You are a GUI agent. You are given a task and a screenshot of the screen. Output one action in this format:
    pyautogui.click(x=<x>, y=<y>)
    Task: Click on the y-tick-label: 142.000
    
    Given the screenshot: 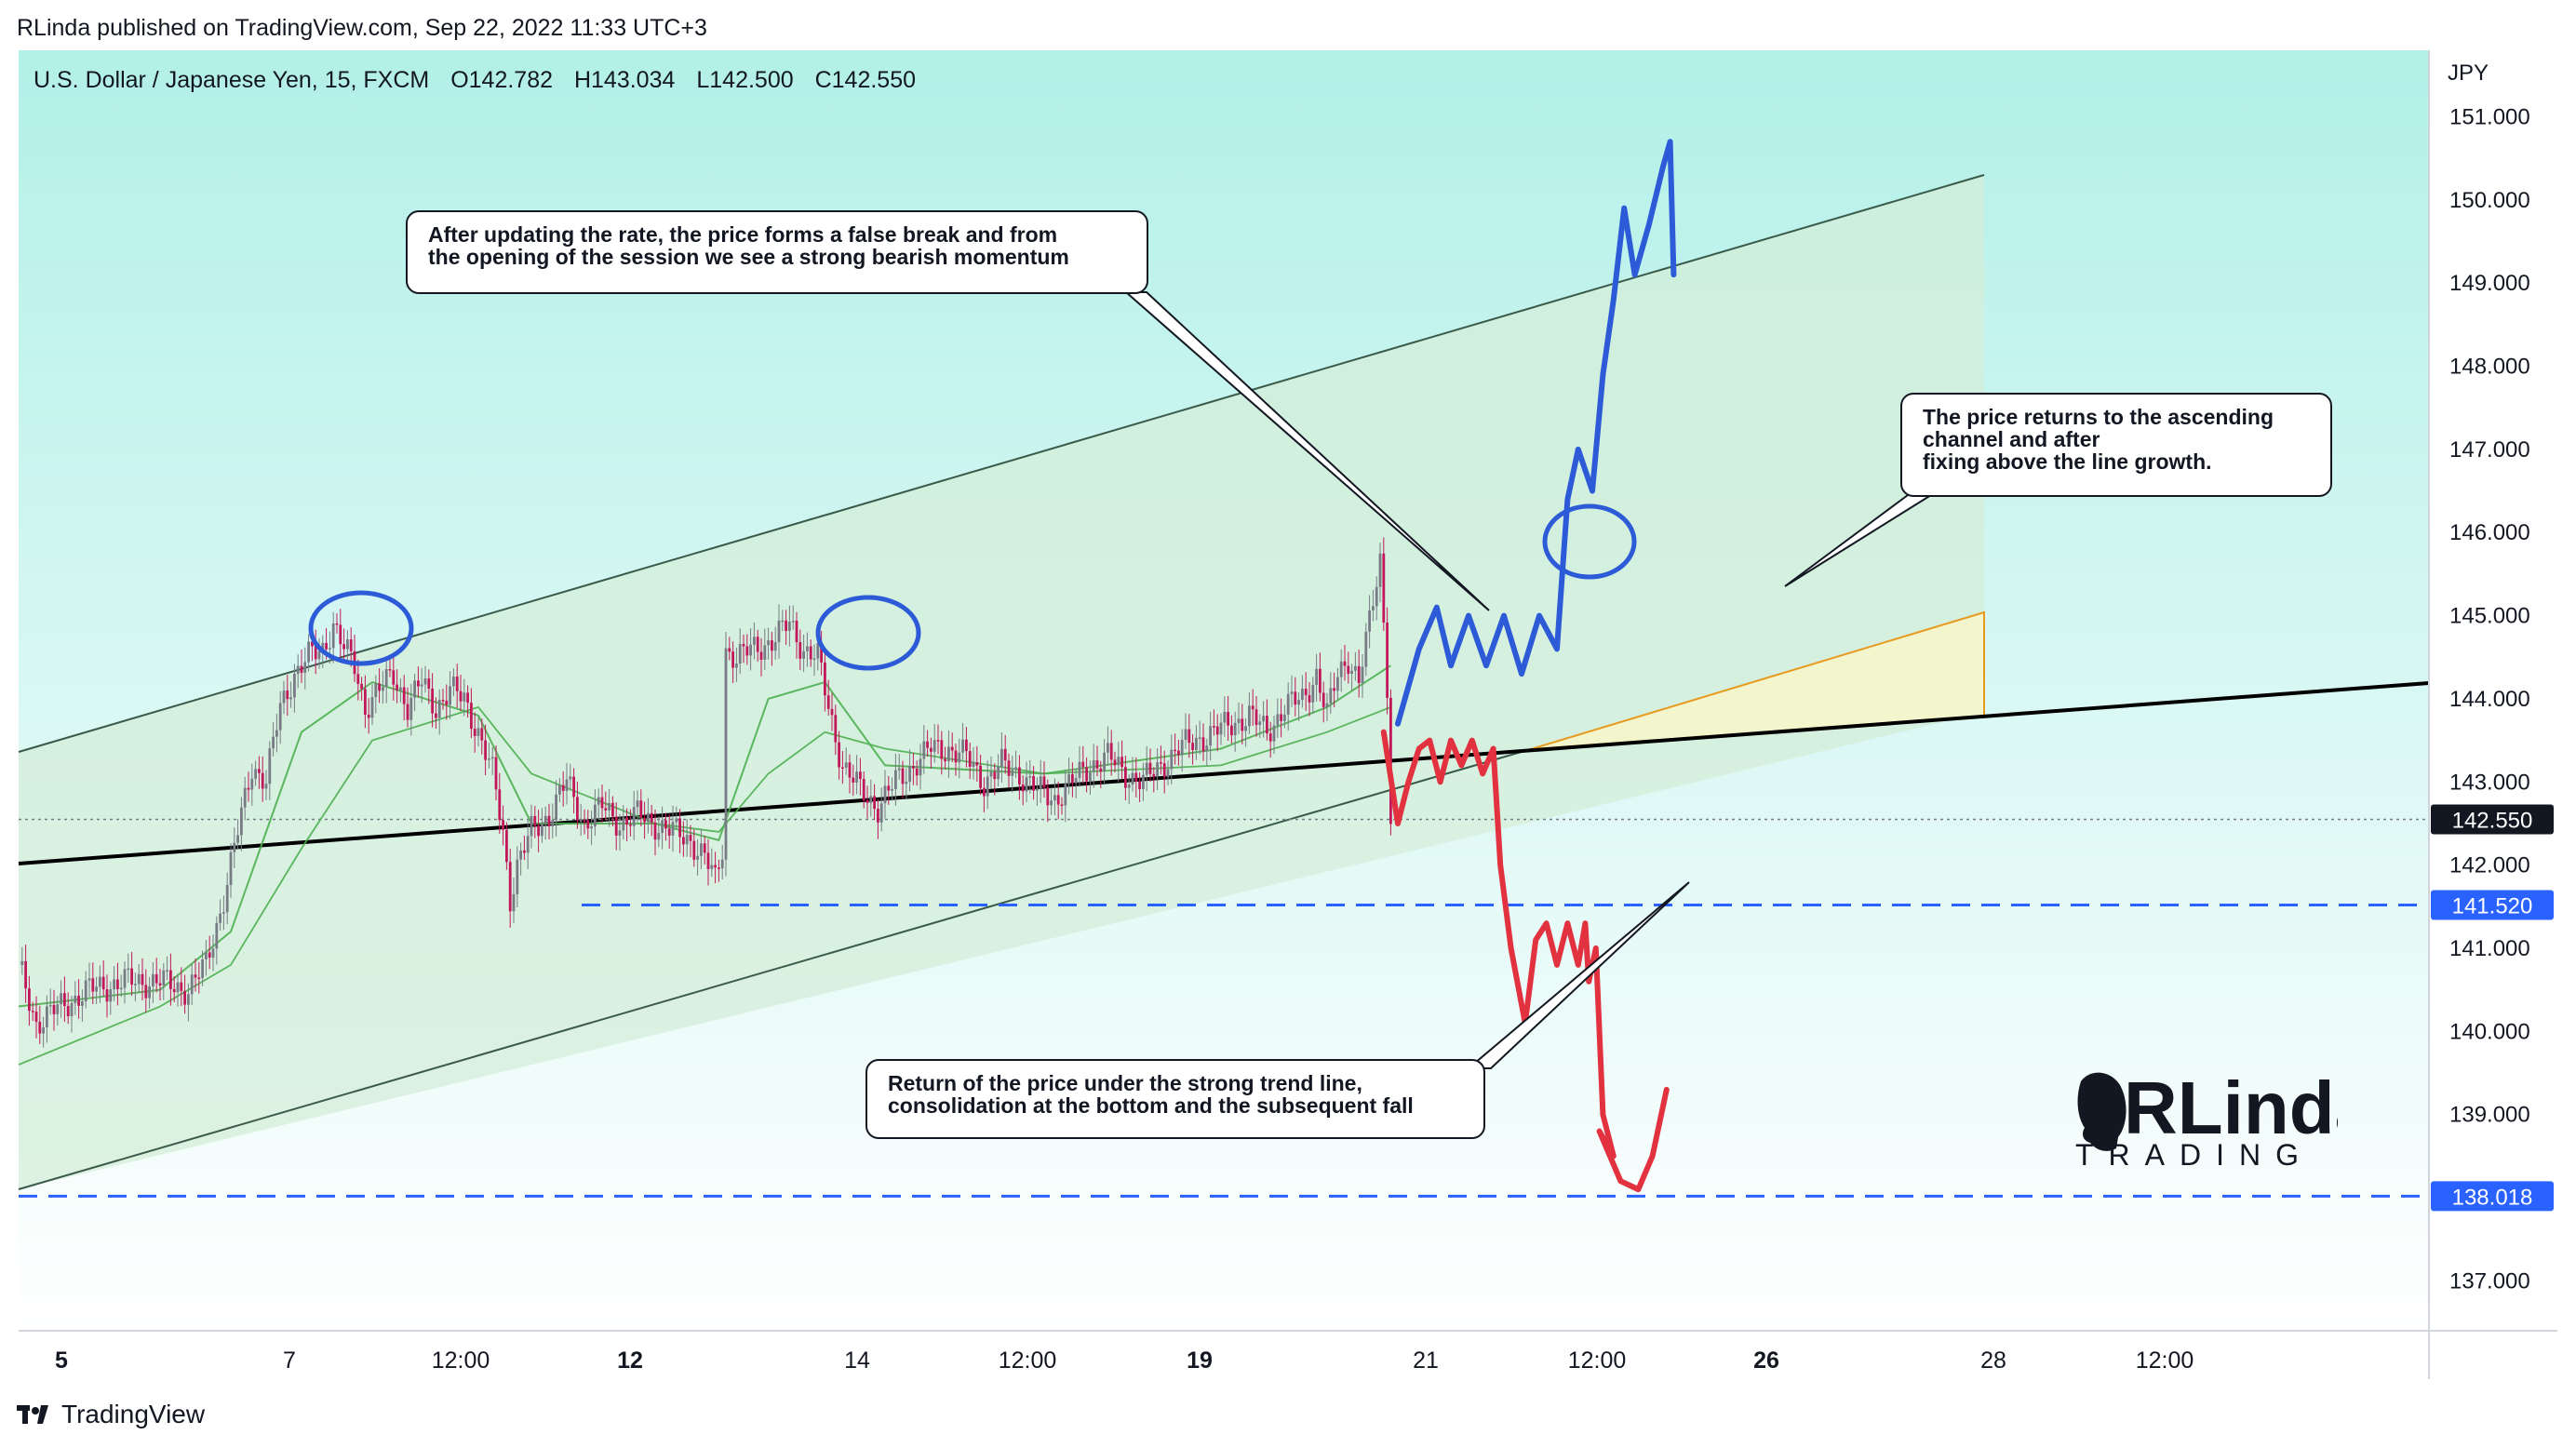 What is the action you would take?
    pyautogui.click(x=2489, y=865)
    